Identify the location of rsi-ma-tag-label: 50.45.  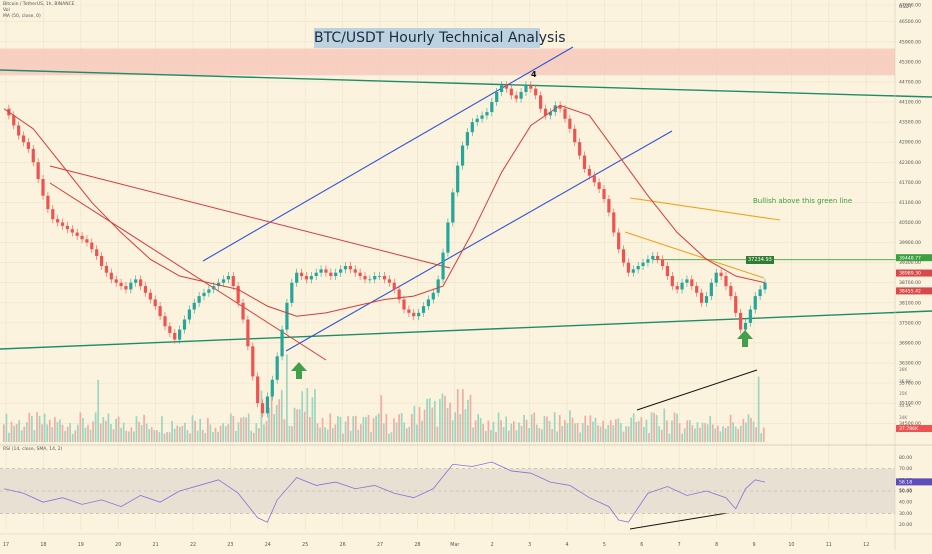
(905, 491).